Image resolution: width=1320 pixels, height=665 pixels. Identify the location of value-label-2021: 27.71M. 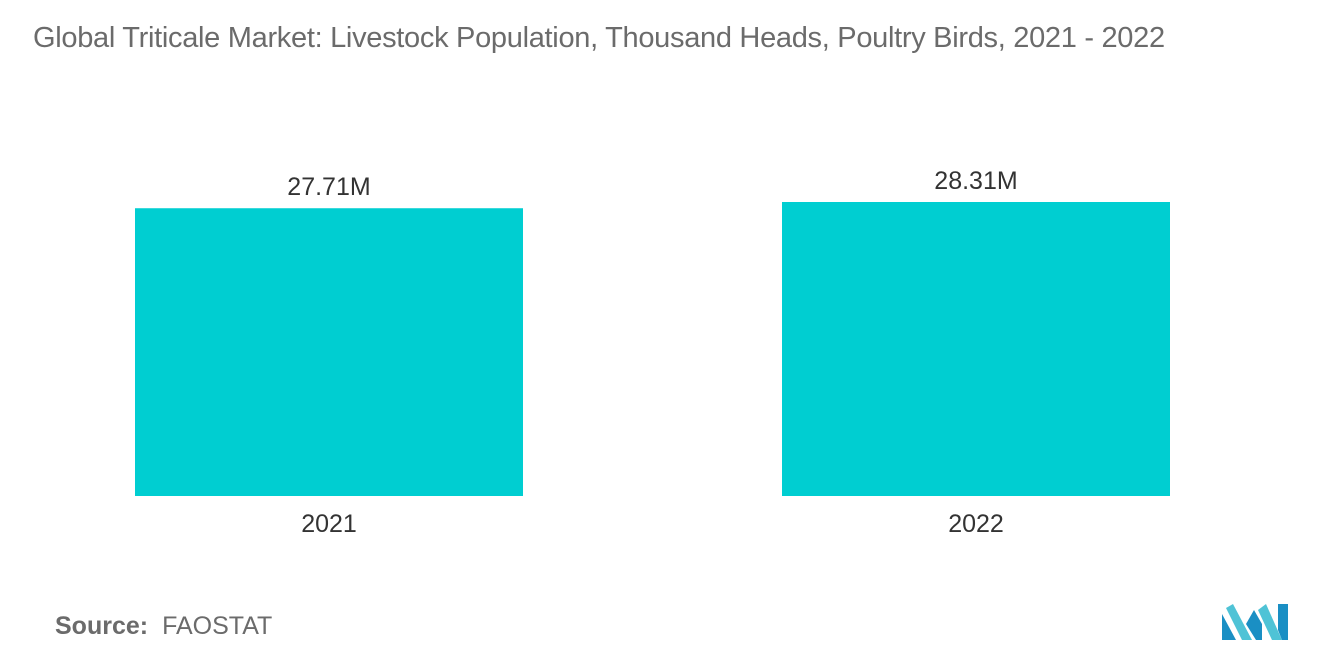
(328, 187).